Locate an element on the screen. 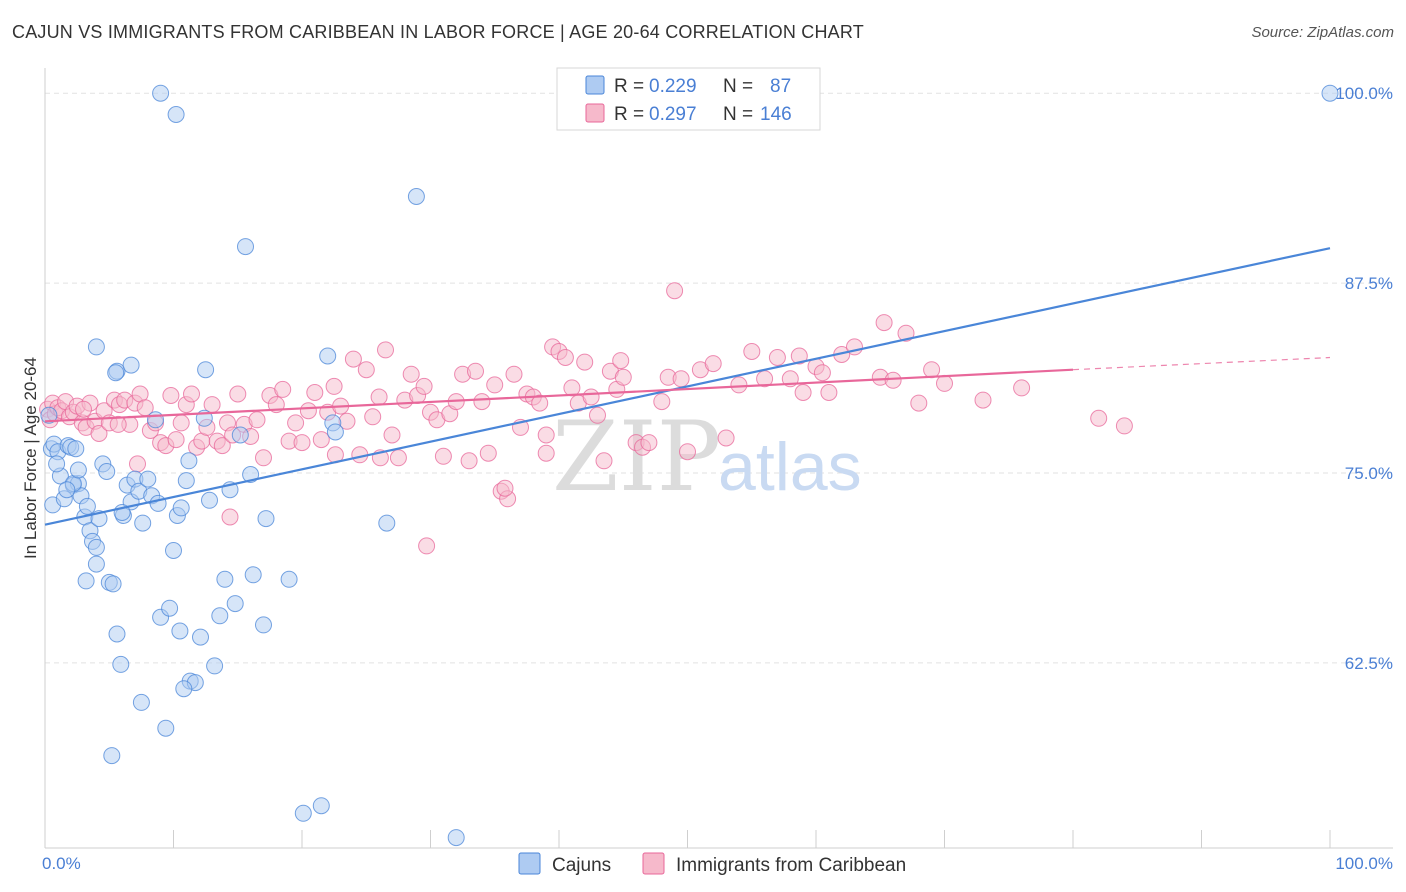 Image resolution: width=1406 pixels, height=892 pixels. bottom-legend-swatch-caribbean is located at coordinates (653, 863).